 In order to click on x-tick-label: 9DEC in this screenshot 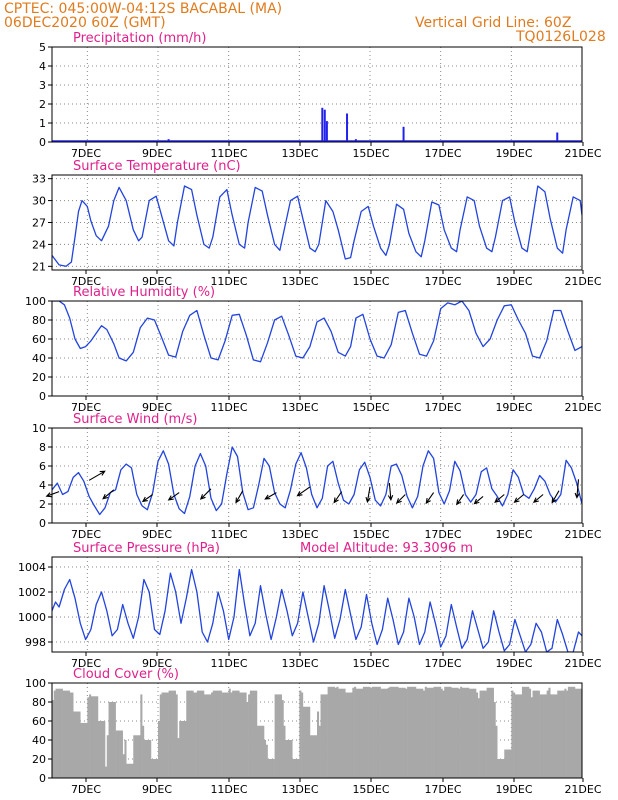, I will do `click(157, 534)`.